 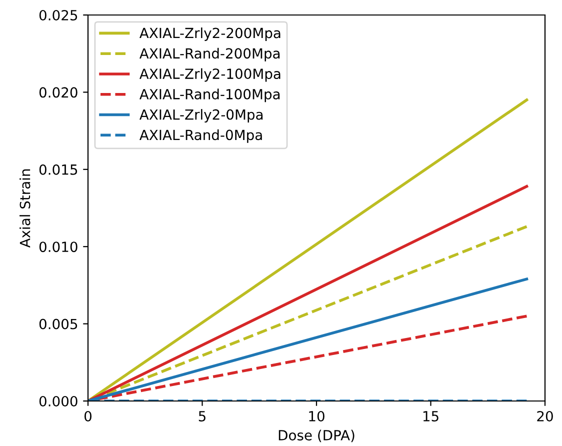 I want to click on legend-label: AXIAL-Zrly2-100Mpa, so click(x=209, y=75).